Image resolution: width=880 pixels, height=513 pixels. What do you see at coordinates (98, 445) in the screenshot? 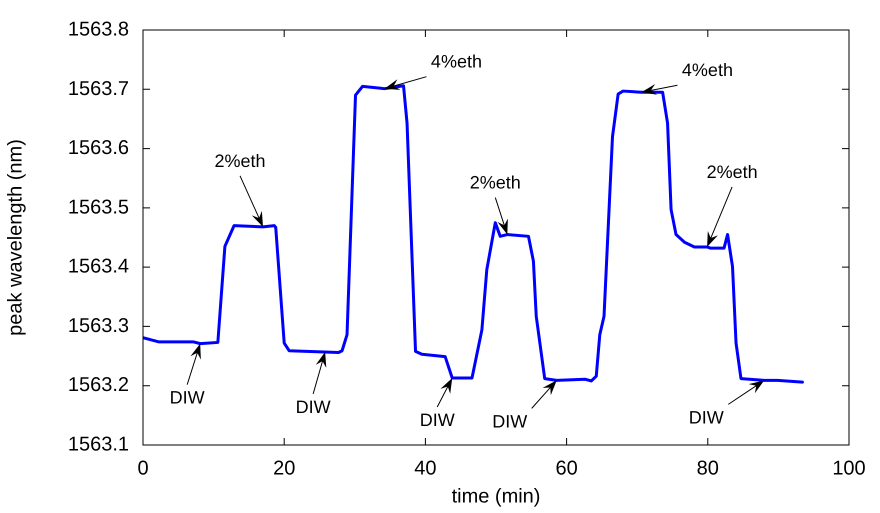
I see `y-tick-label: 1563.1` at bounding box center [98, 445].